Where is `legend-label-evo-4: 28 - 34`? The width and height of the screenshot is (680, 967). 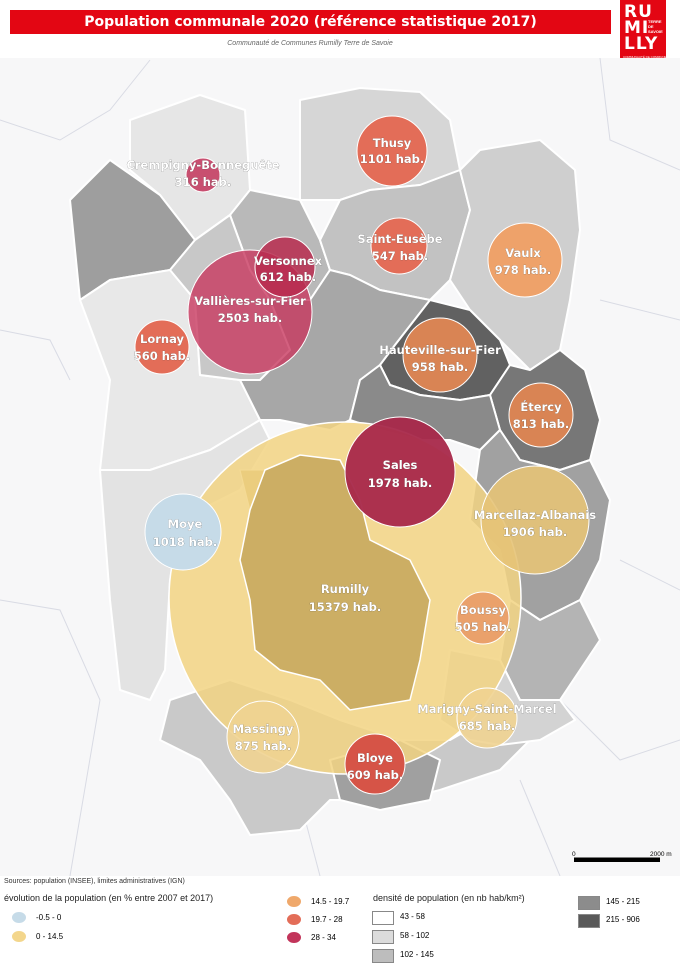
legend-label-evo-4: 28 - 34 is located at coordinates (323, 937).